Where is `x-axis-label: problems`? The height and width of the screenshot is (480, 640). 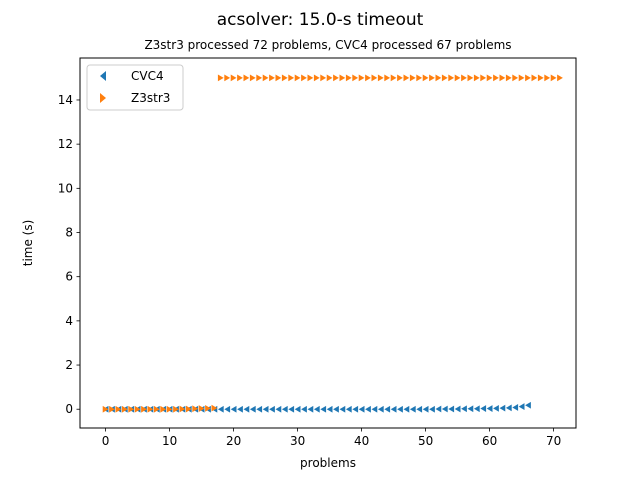 x-axis-label: problems is located at coordinates (328, 463).